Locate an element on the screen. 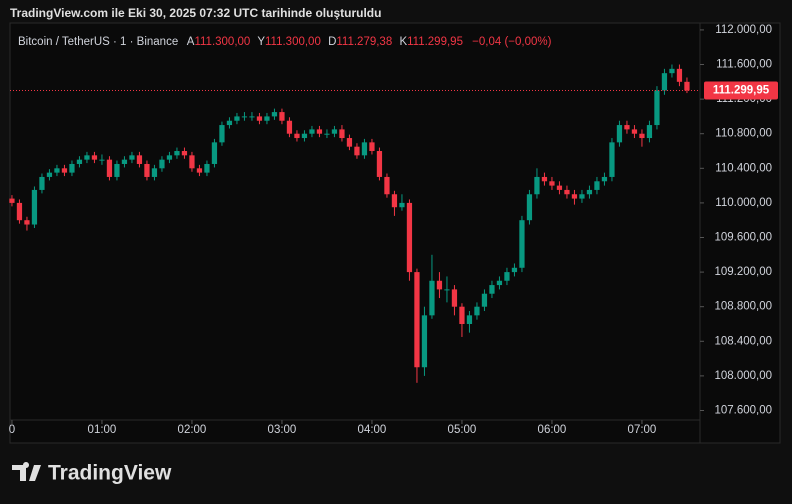 The width and height of the screenshot is (792, 504). last-price-box is located at coordinates (741, 90).